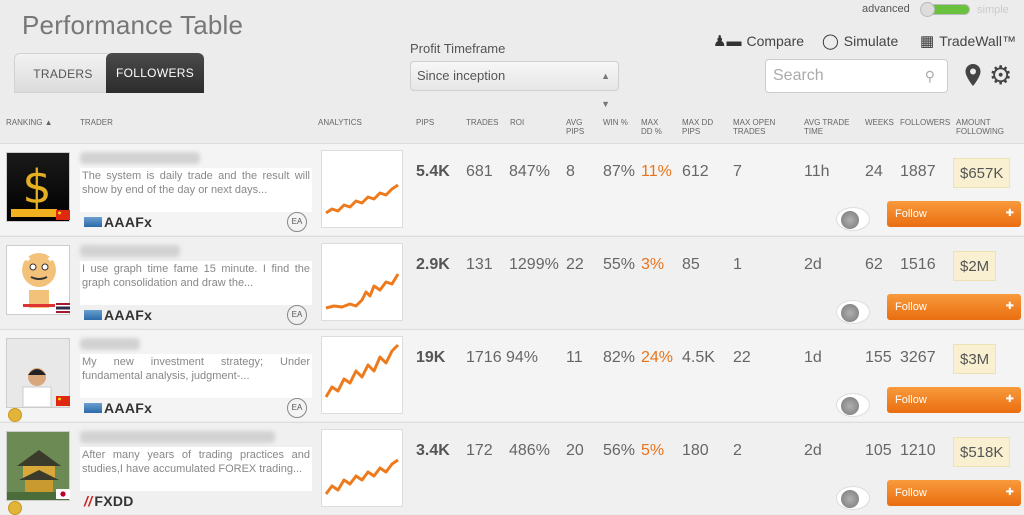 The image size is (1024, 515). Describe the element at coordinates (433, 450) in the screenshot. I see `pips-value: 3.4K` at that location.